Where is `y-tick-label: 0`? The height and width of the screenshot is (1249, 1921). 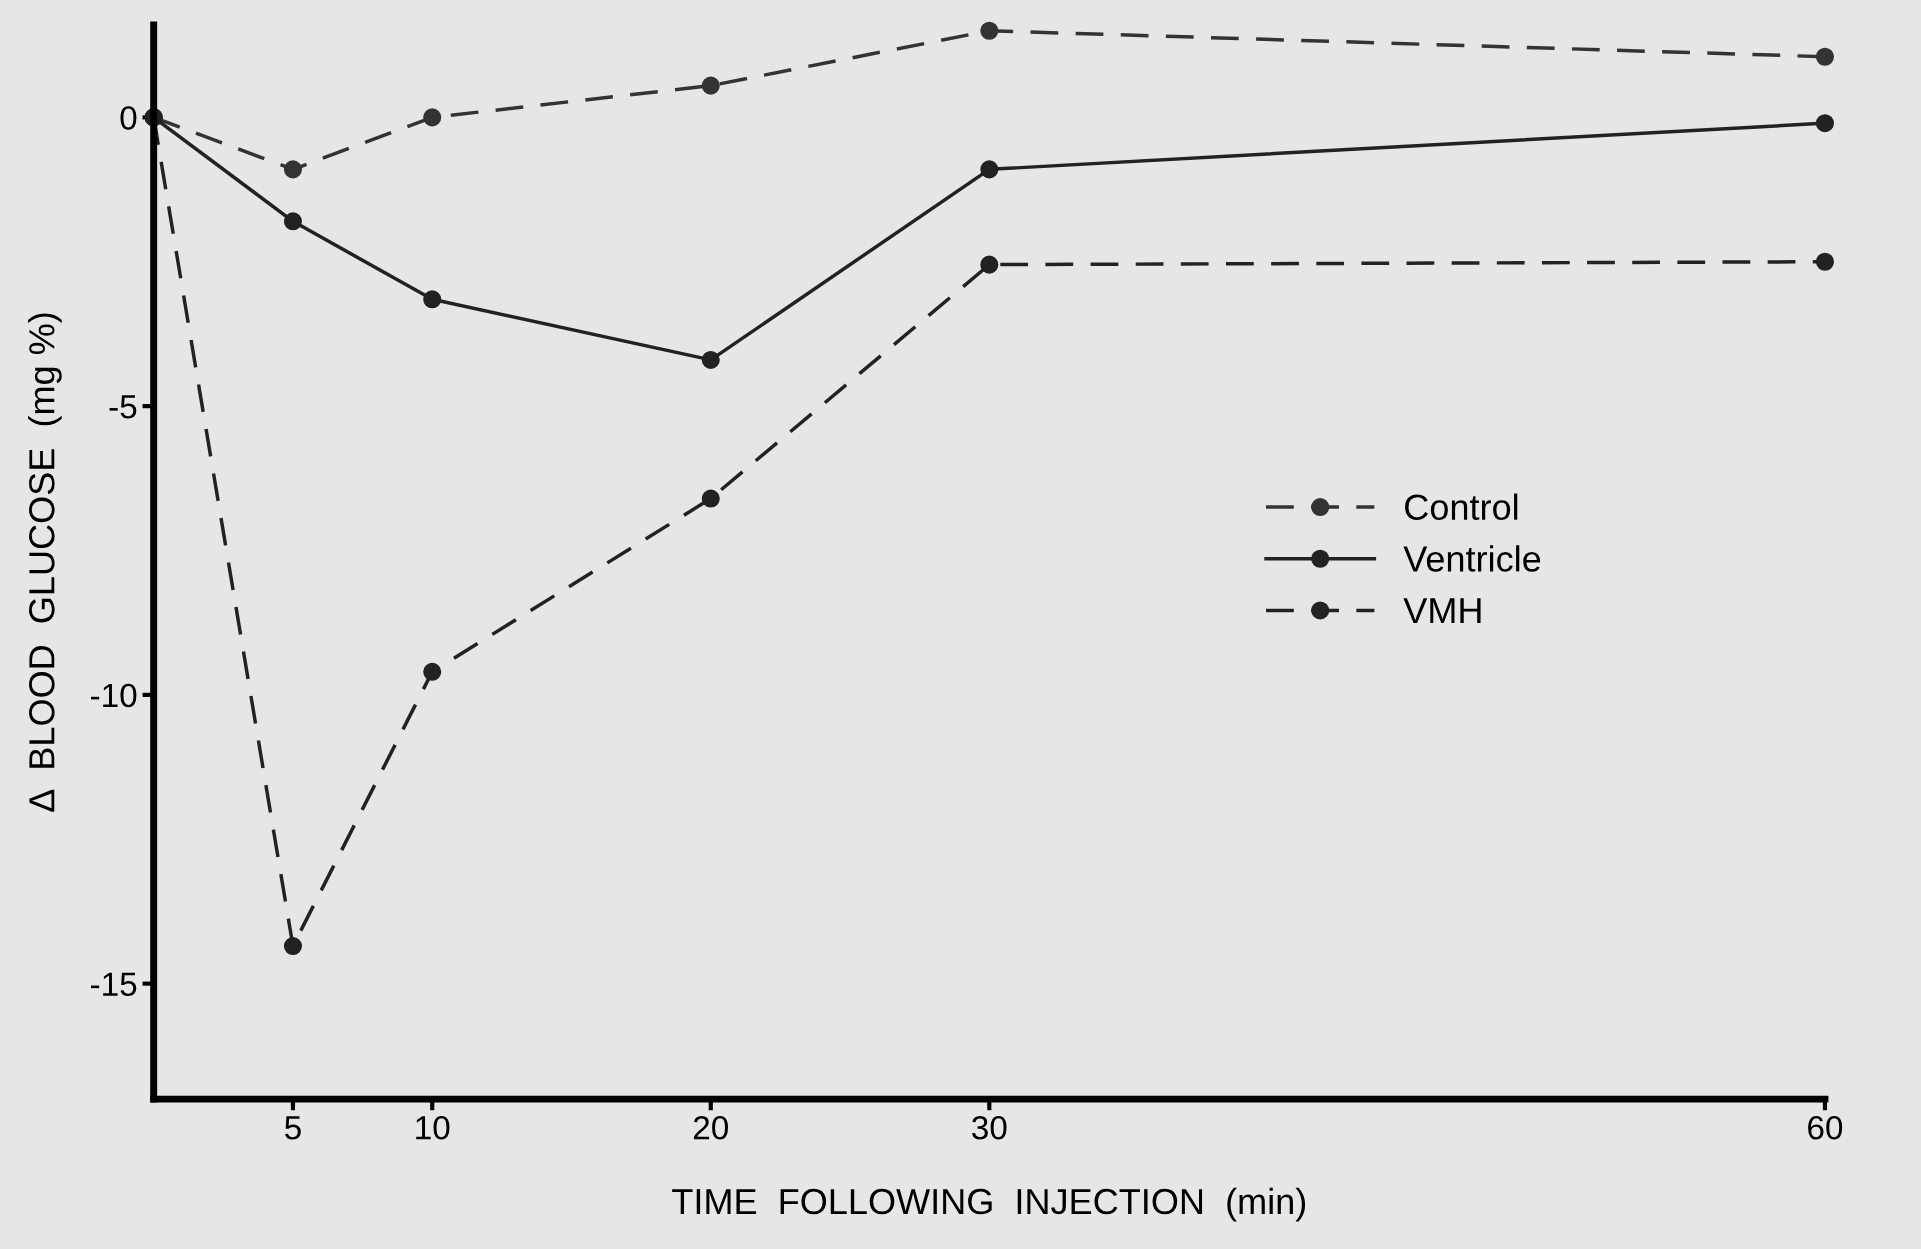 y-tick-label: 0 is located at coordinates (128, 118).